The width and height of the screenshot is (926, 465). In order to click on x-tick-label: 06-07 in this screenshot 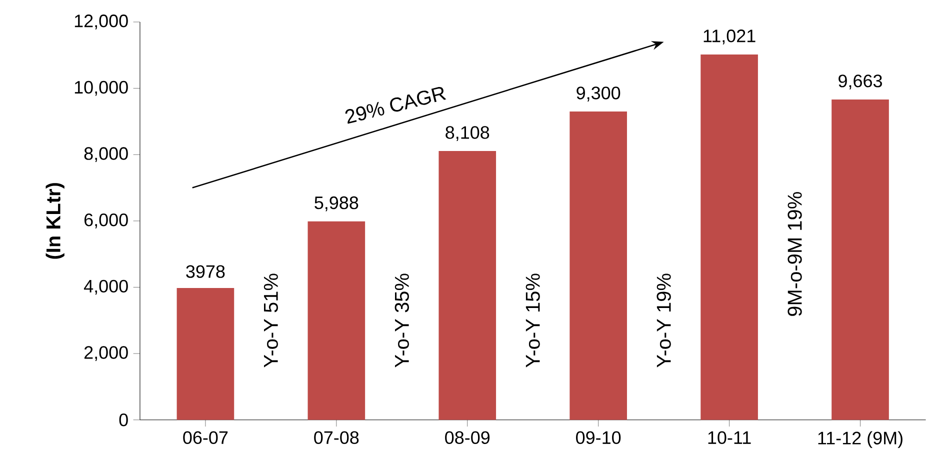, I will do `click(205, 437)`.